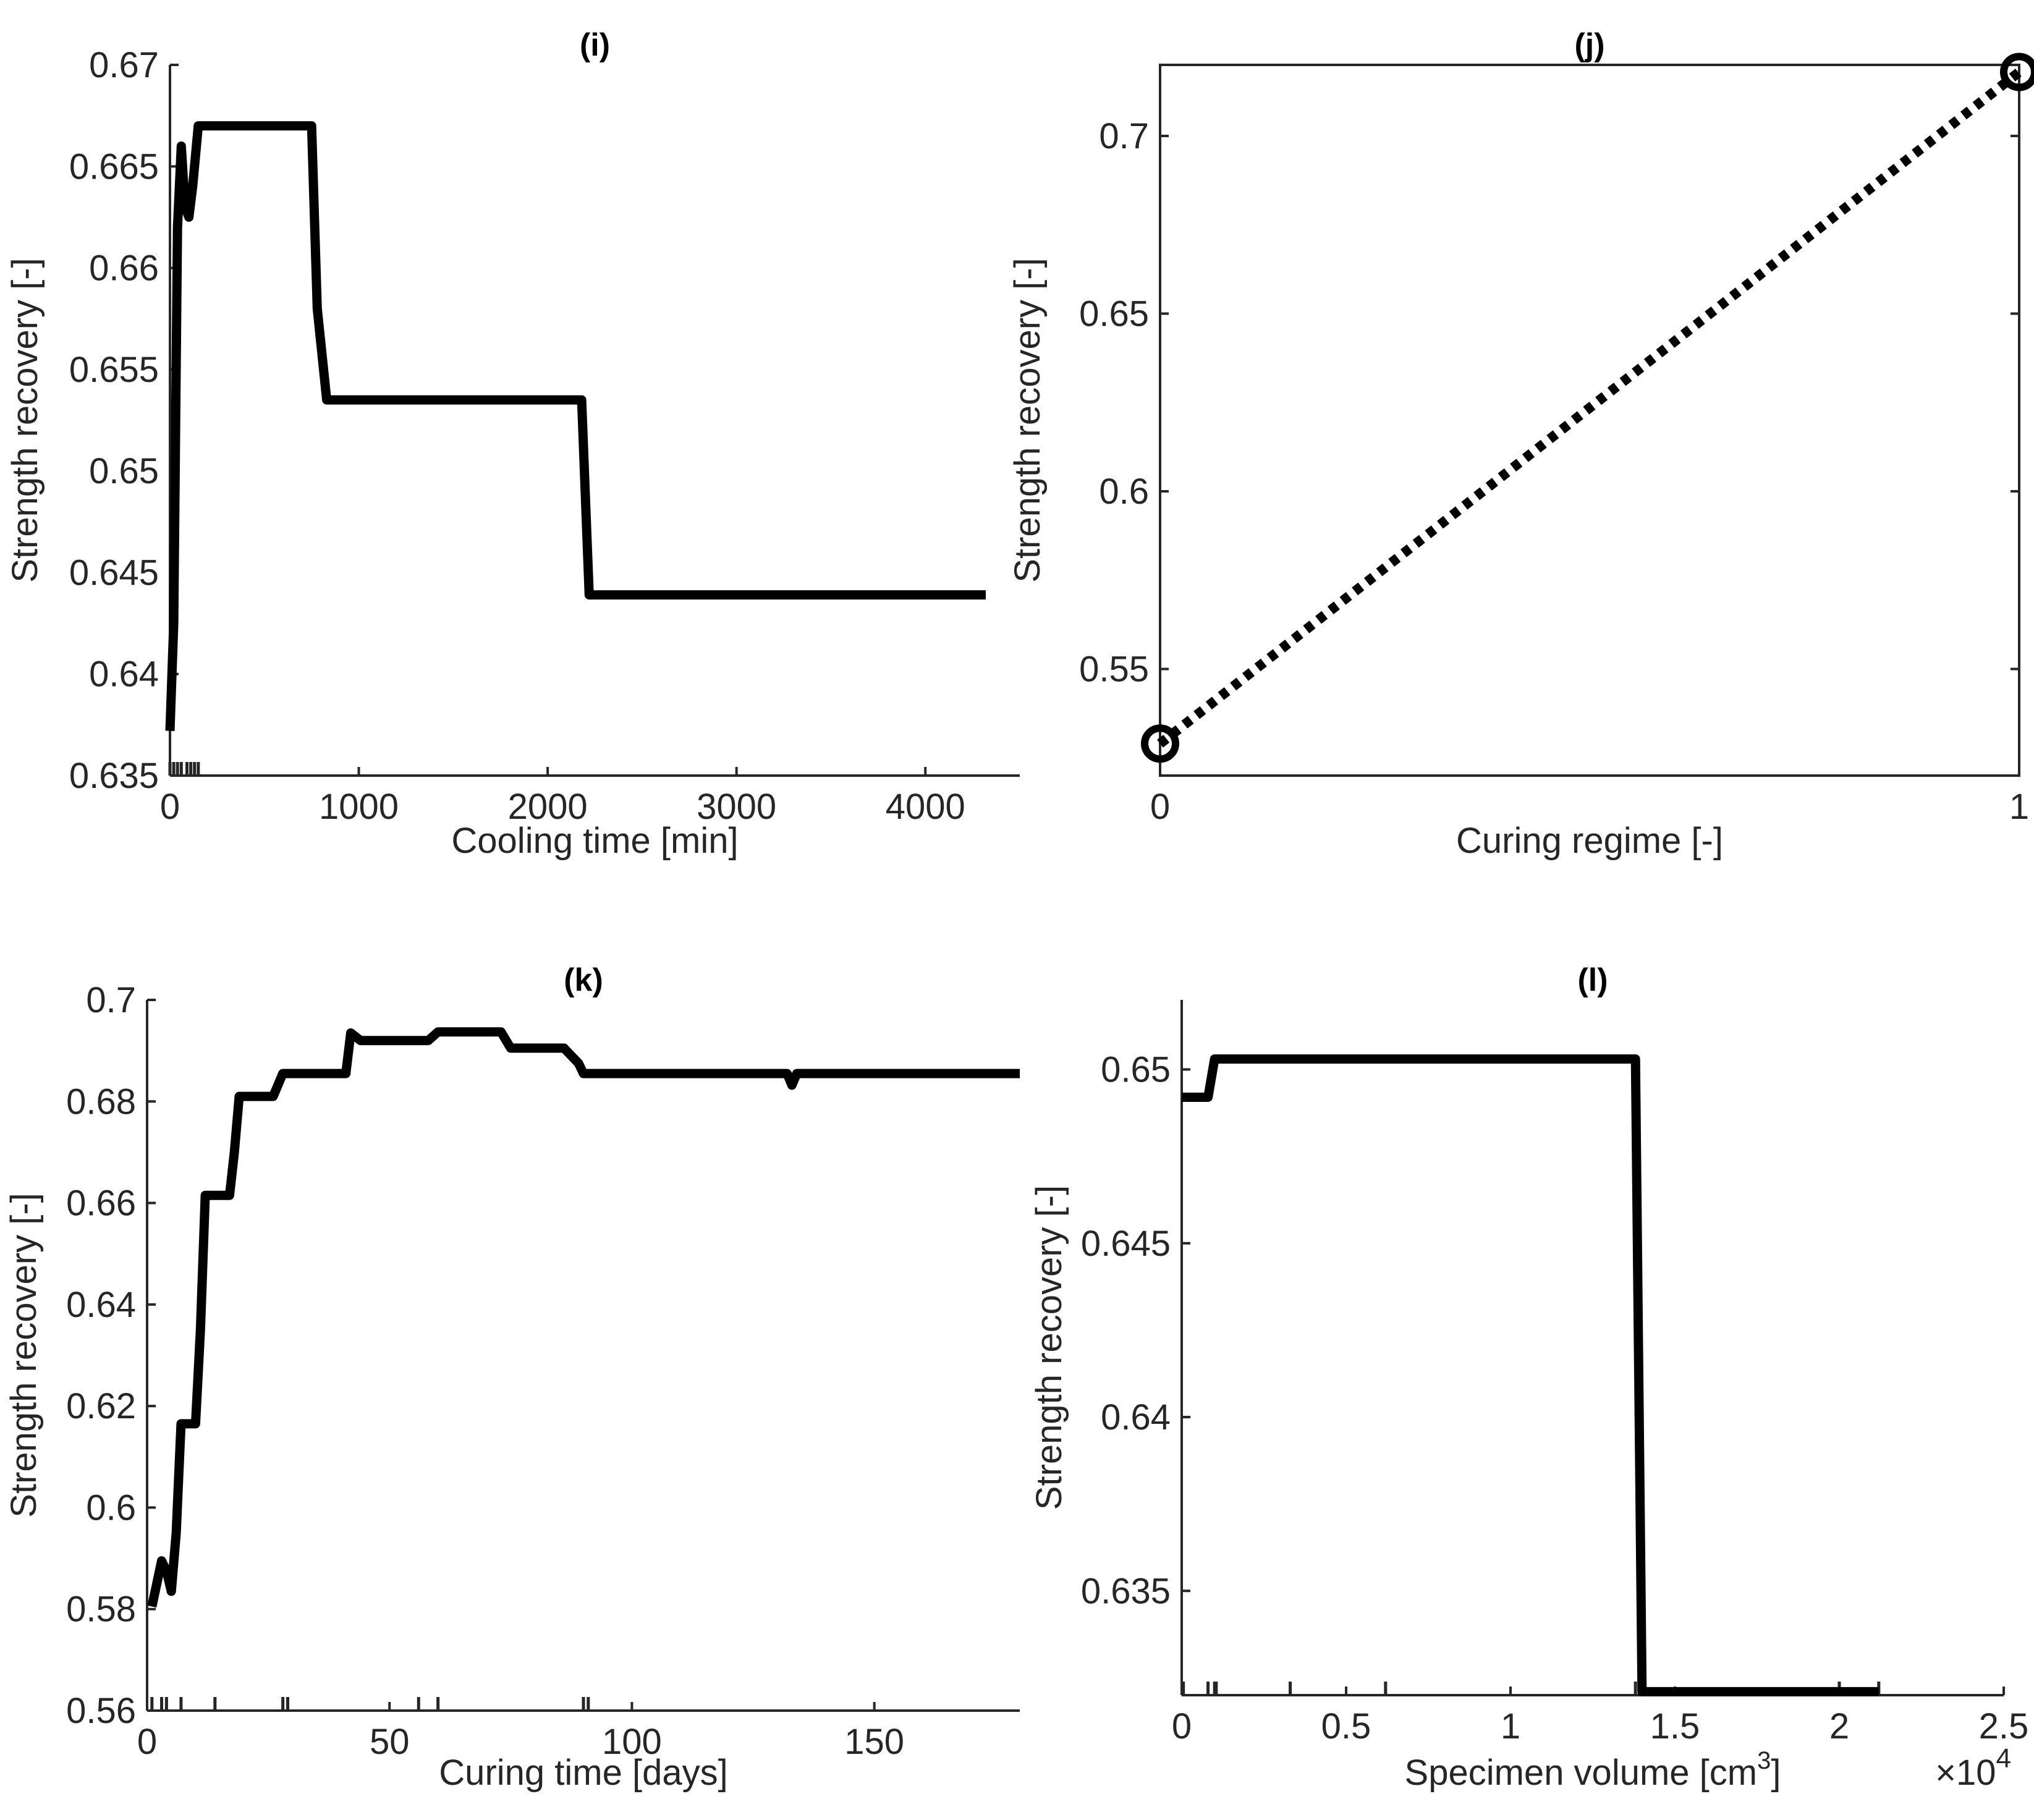 The height and width of the screenshot is (1820, 2034). Describe the element at coordinates (390, 1742) in the screenshot. I see `x-tick-label: 50` at that location.